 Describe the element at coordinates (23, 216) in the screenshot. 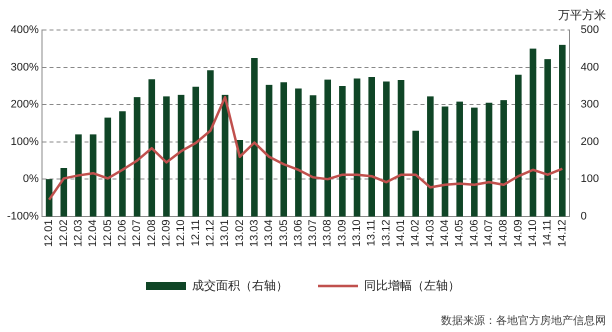

I see `y-tick-label: -100%` at that location.